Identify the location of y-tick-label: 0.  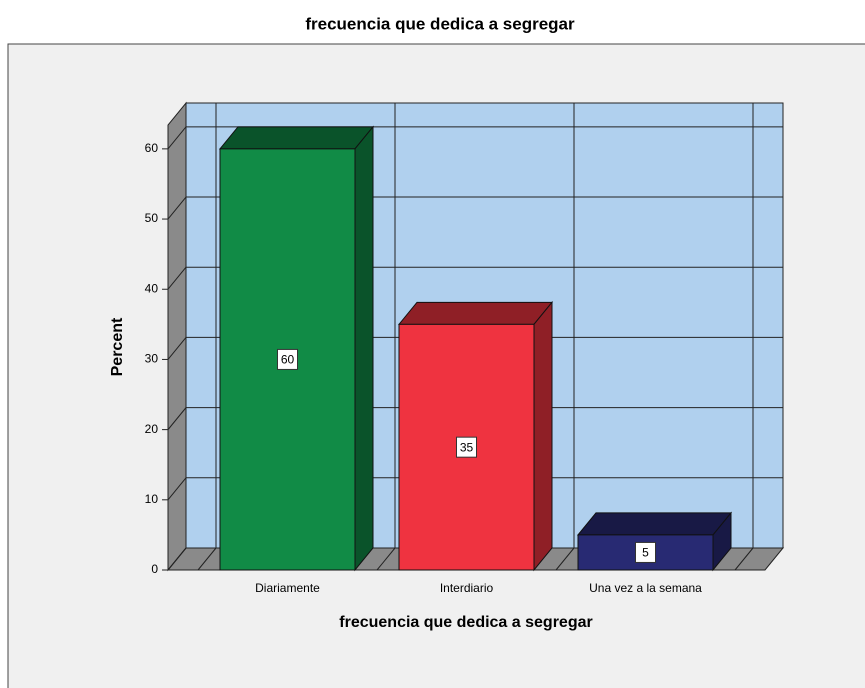
(154, 569).